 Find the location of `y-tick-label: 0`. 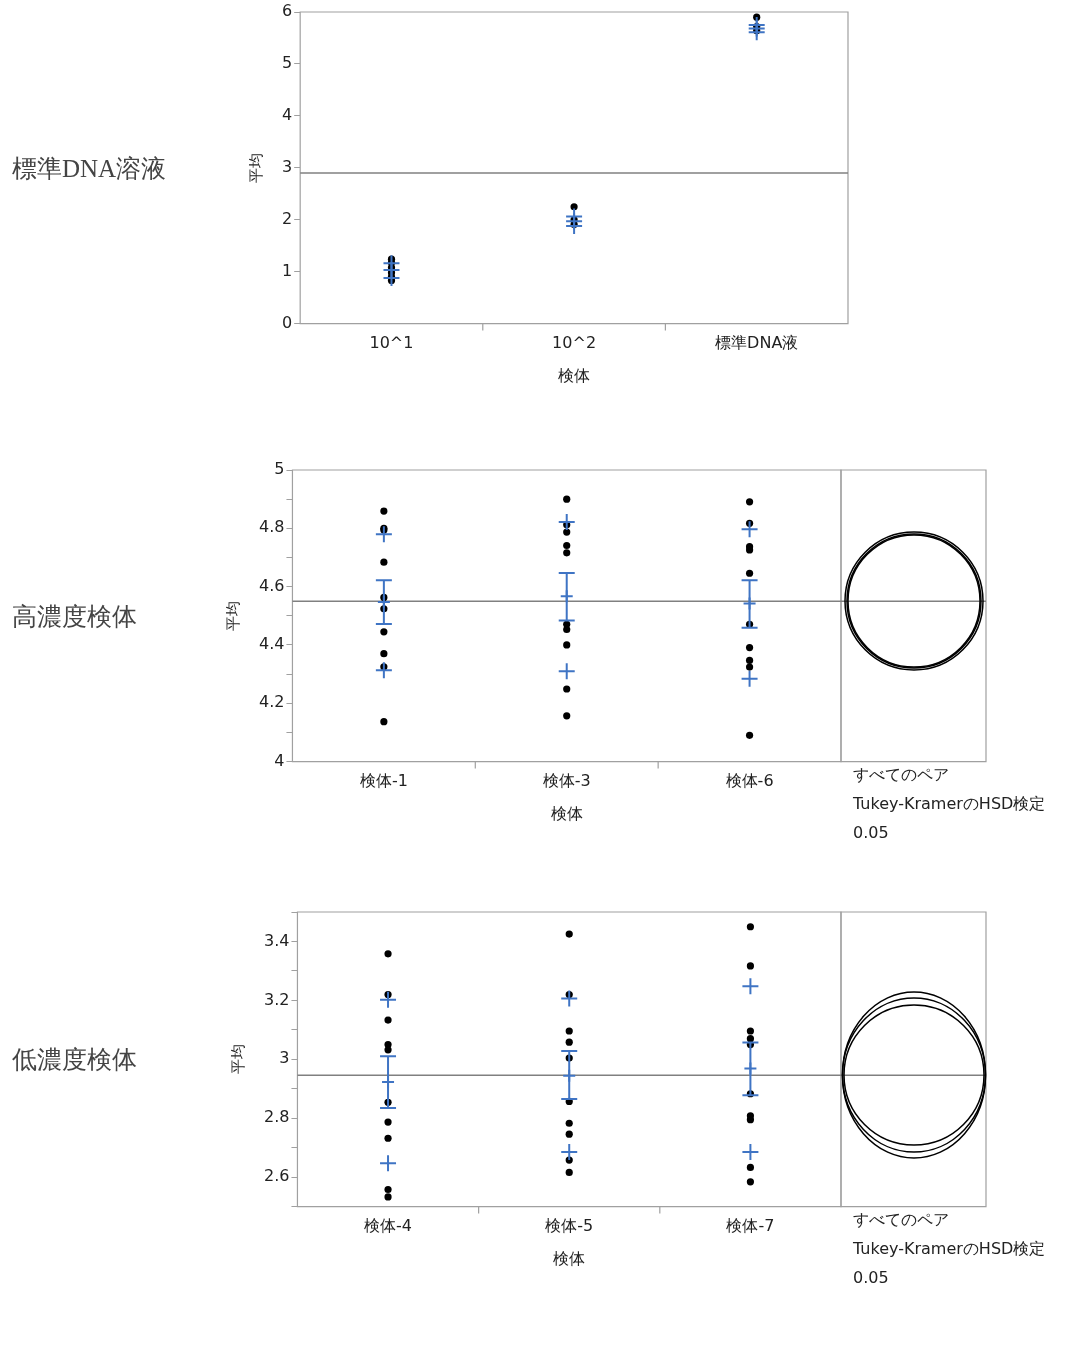

y-tick-label: 0 is located at coordinates (287, 322).